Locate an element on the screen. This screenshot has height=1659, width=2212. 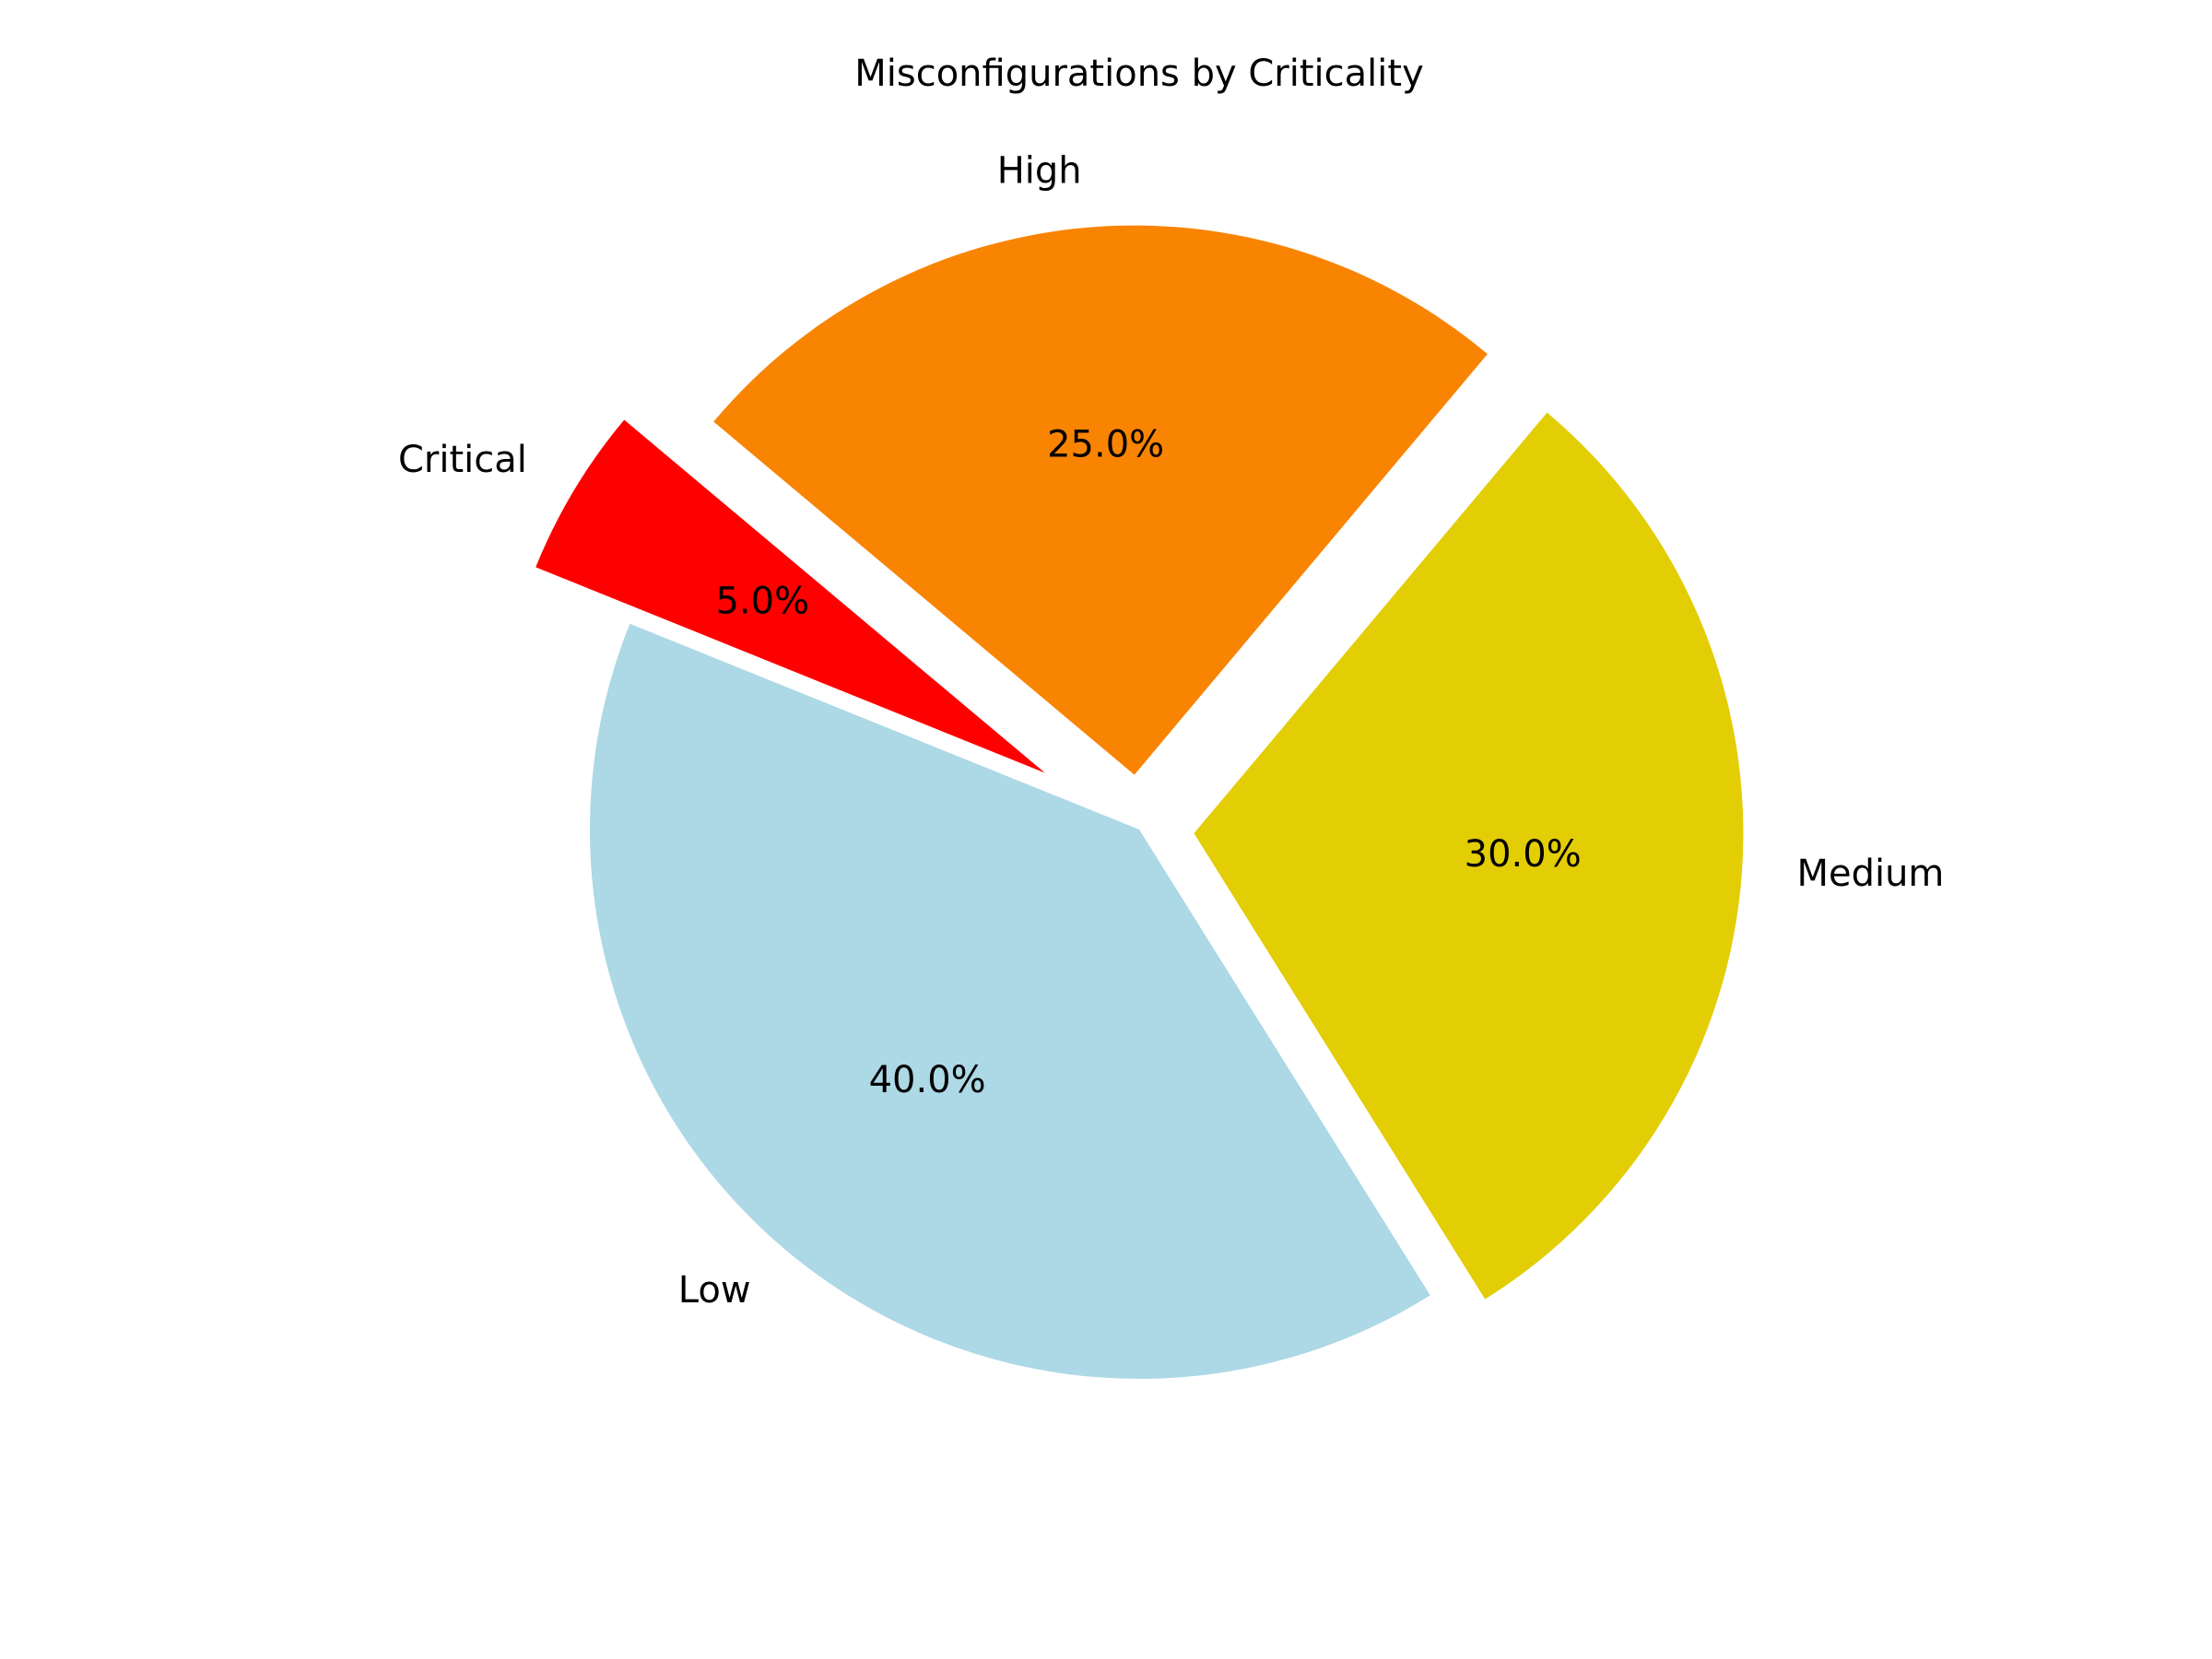
pie-slice-medium is located at coordinates (1469, 856).